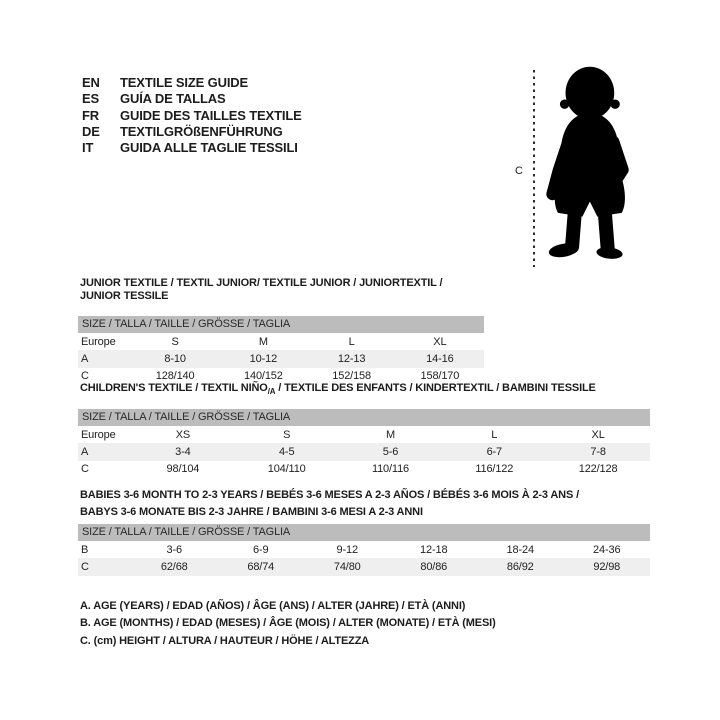 This screenshot has height=720, width=720. I want to click on title-text: CHILDREN'S TEXTILE / TEXTIL NIÑO, so click(174, 388).